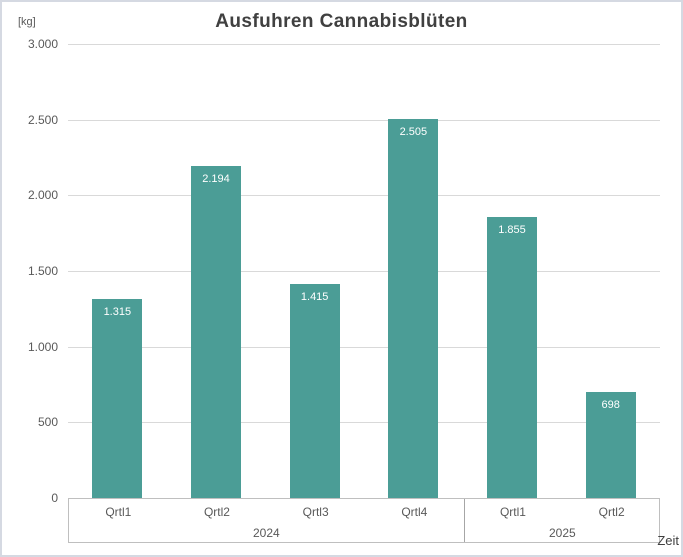  I want to click on bar-2025-qrtl1: 1.855, so click(512, 357).